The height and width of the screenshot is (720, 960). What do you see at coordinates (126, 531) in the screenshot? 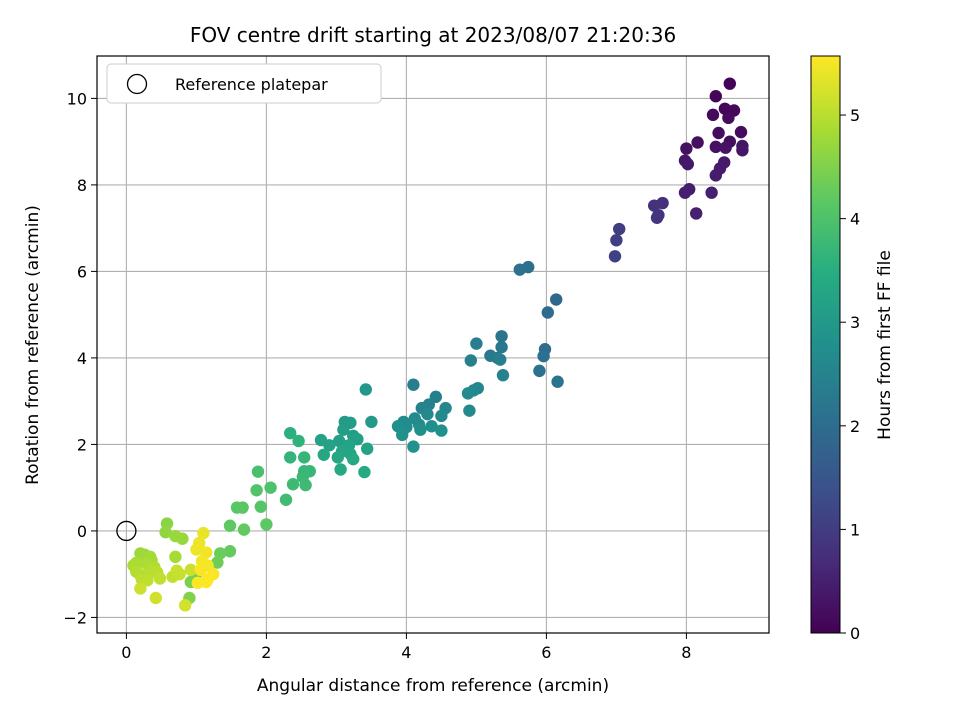
I see `reference-platepar-marker` at bounding box center [126, 531].